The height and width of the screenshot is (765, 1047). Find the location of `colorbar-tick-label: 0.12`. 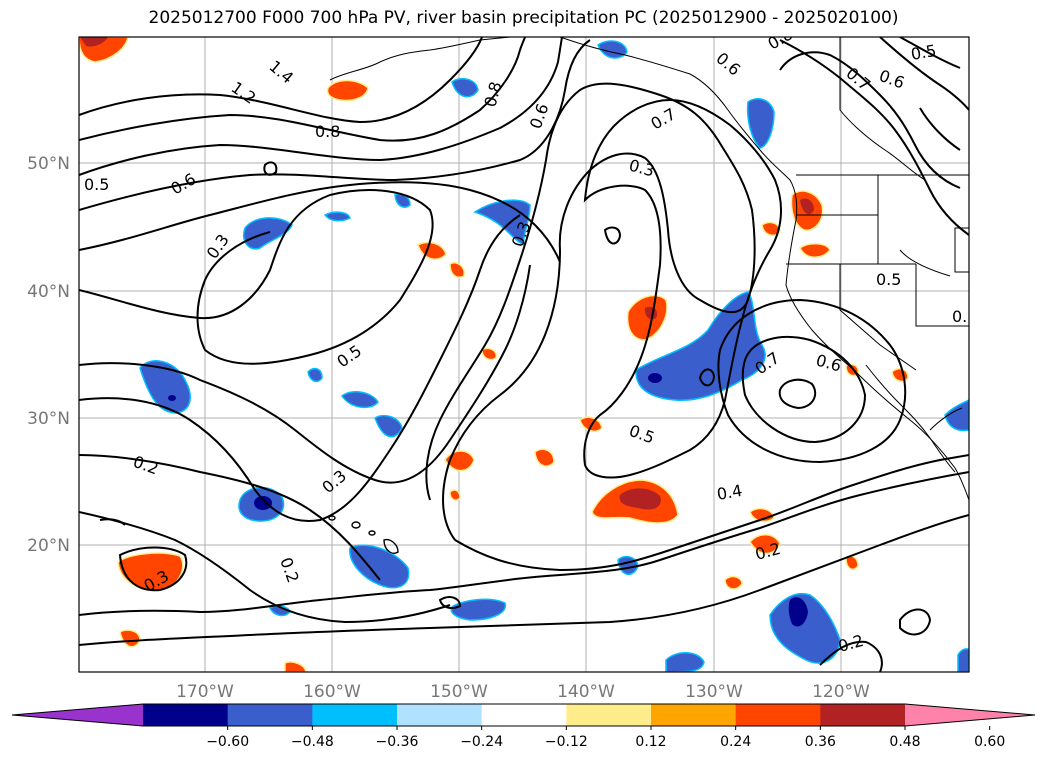

colorbar-tick-label: 0.12 is located at coordinates (650, 742).